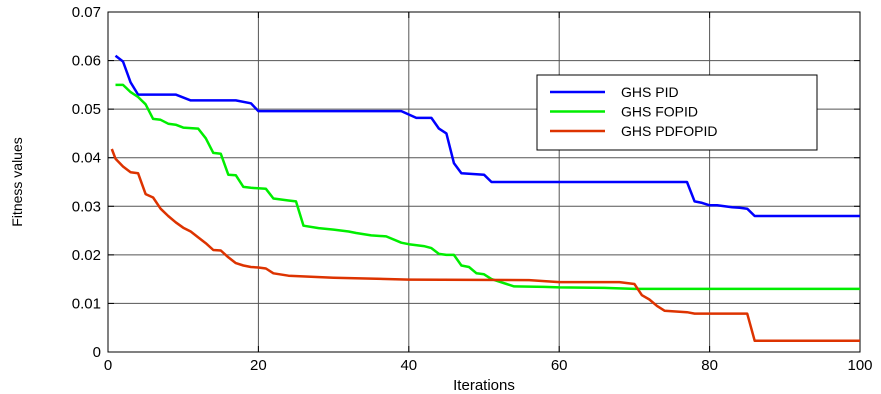  I want to click on y-tick-label: 0.07, so click(86, 12).